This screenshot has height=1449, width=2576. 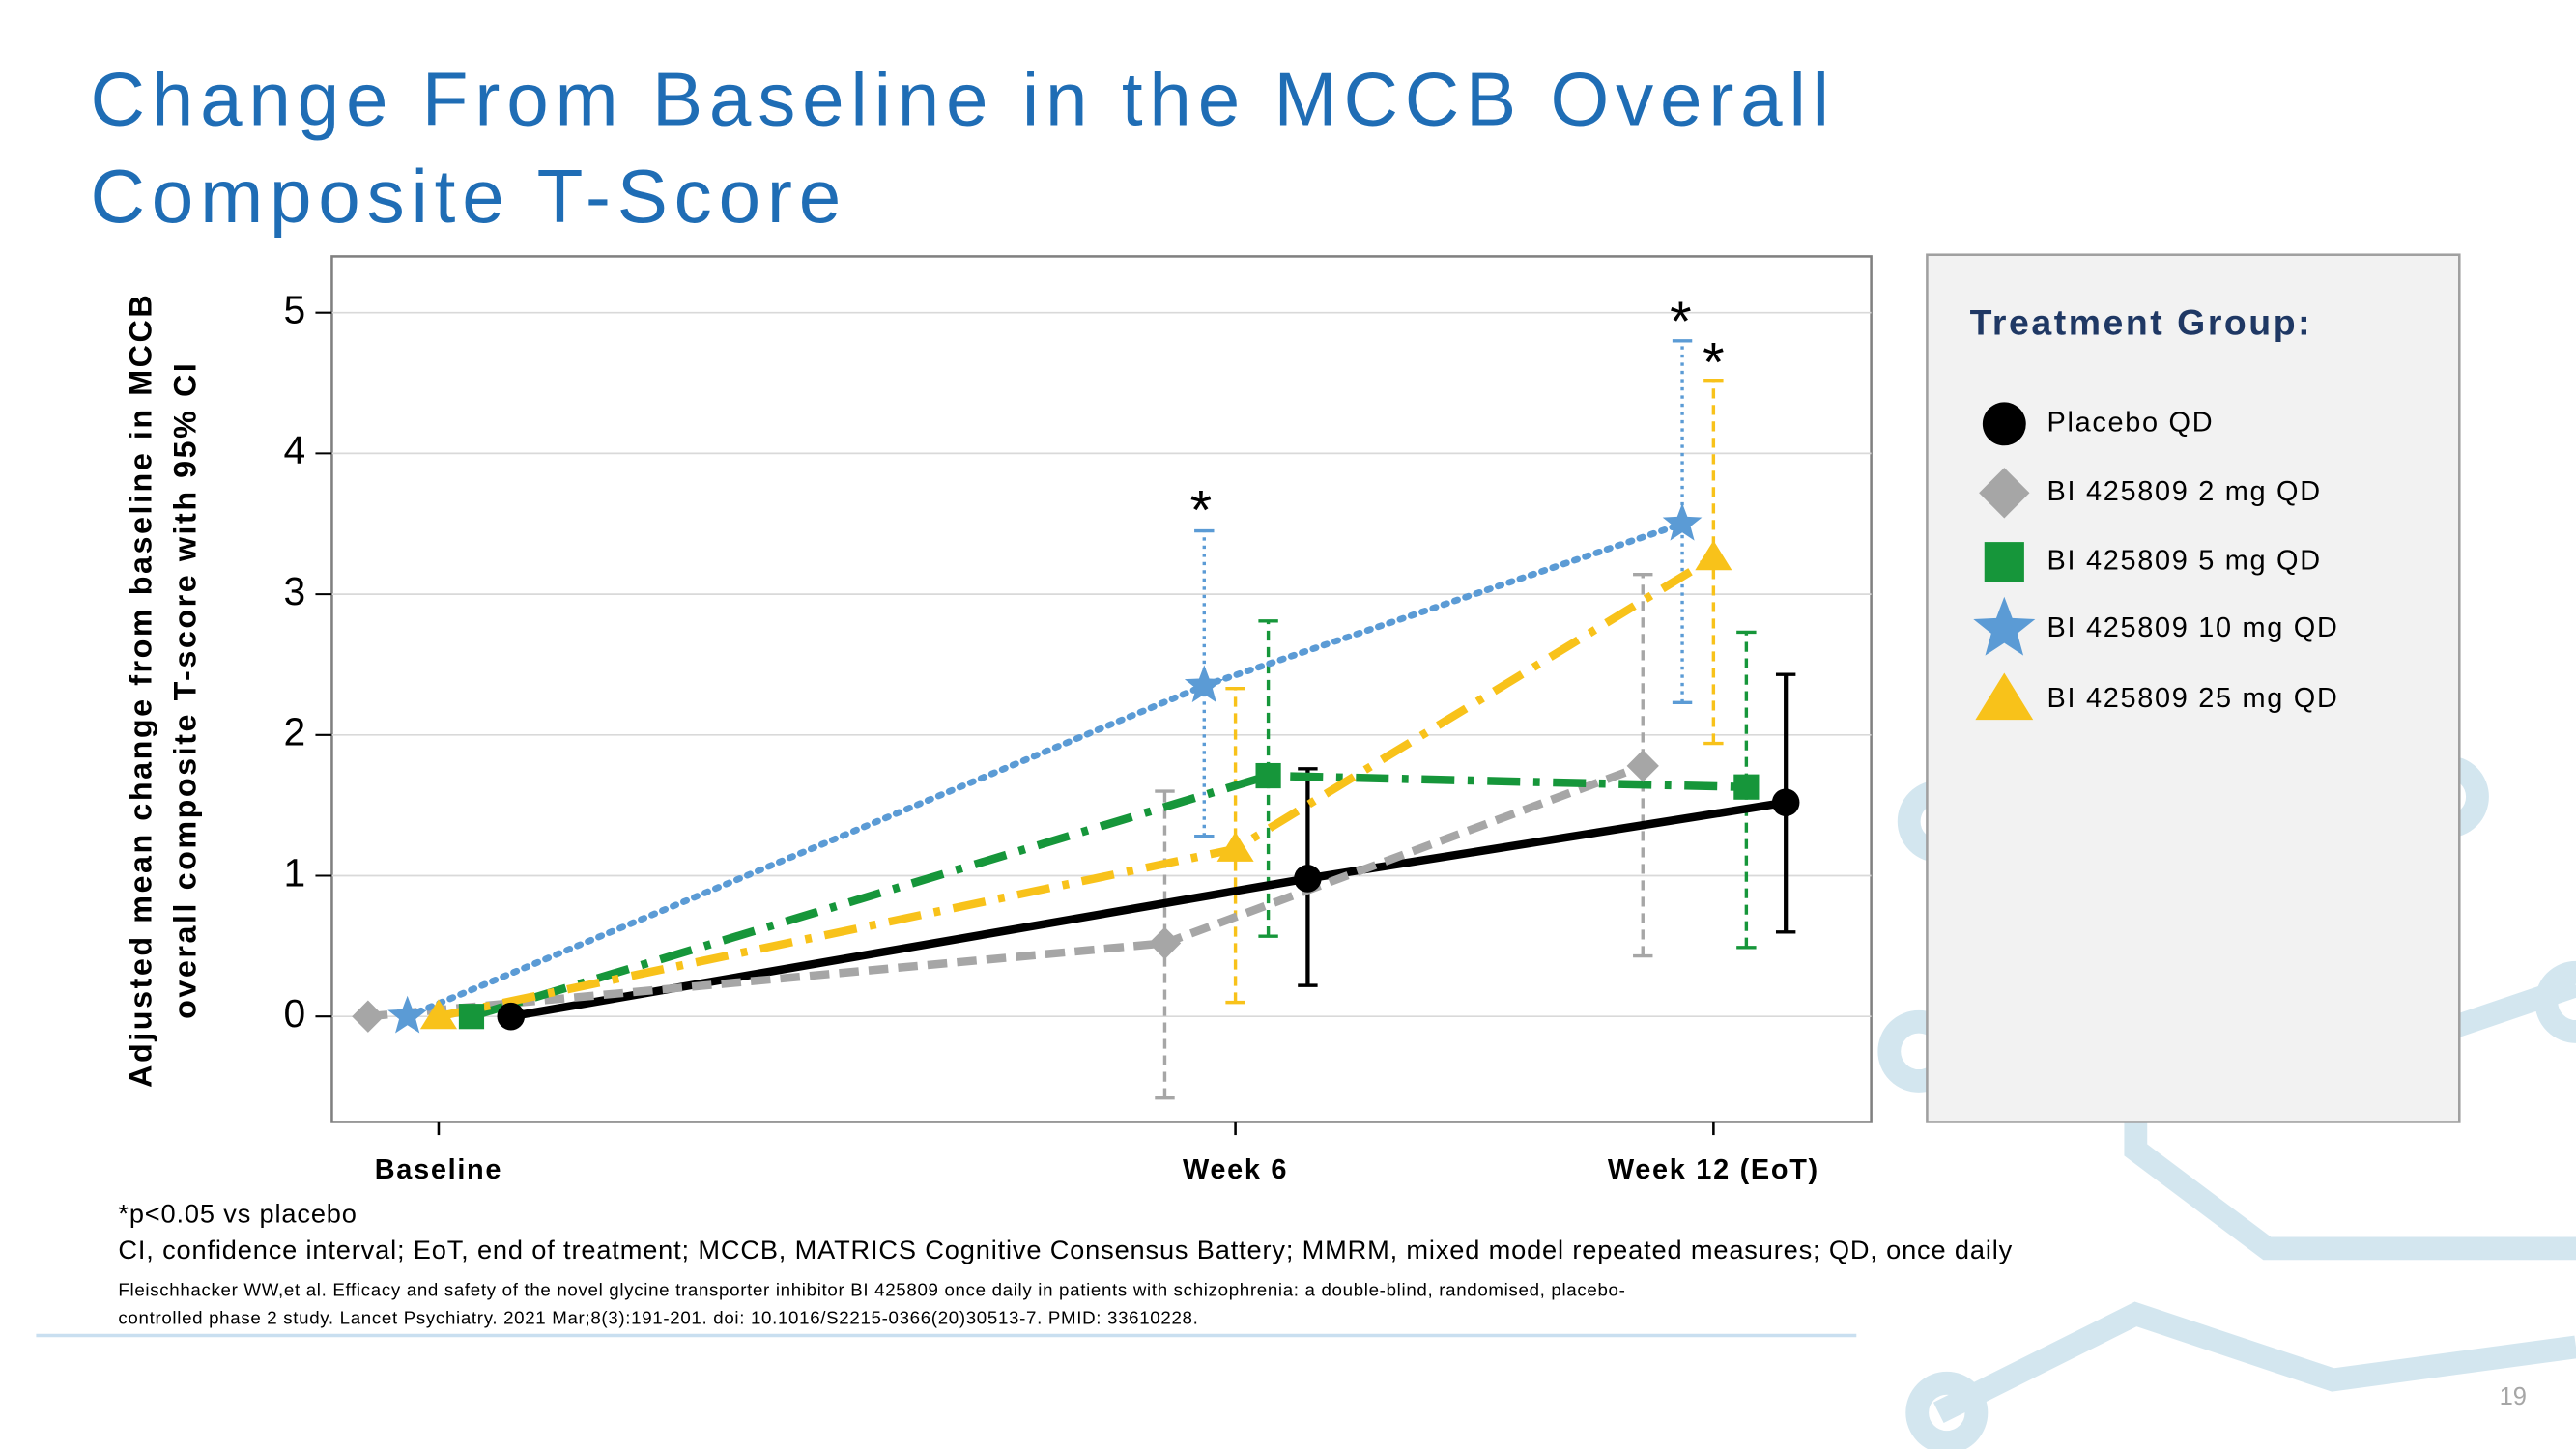 I want to click on title-line: Change From Baseline in the MCCB Overall, so click(x=964, y=99).